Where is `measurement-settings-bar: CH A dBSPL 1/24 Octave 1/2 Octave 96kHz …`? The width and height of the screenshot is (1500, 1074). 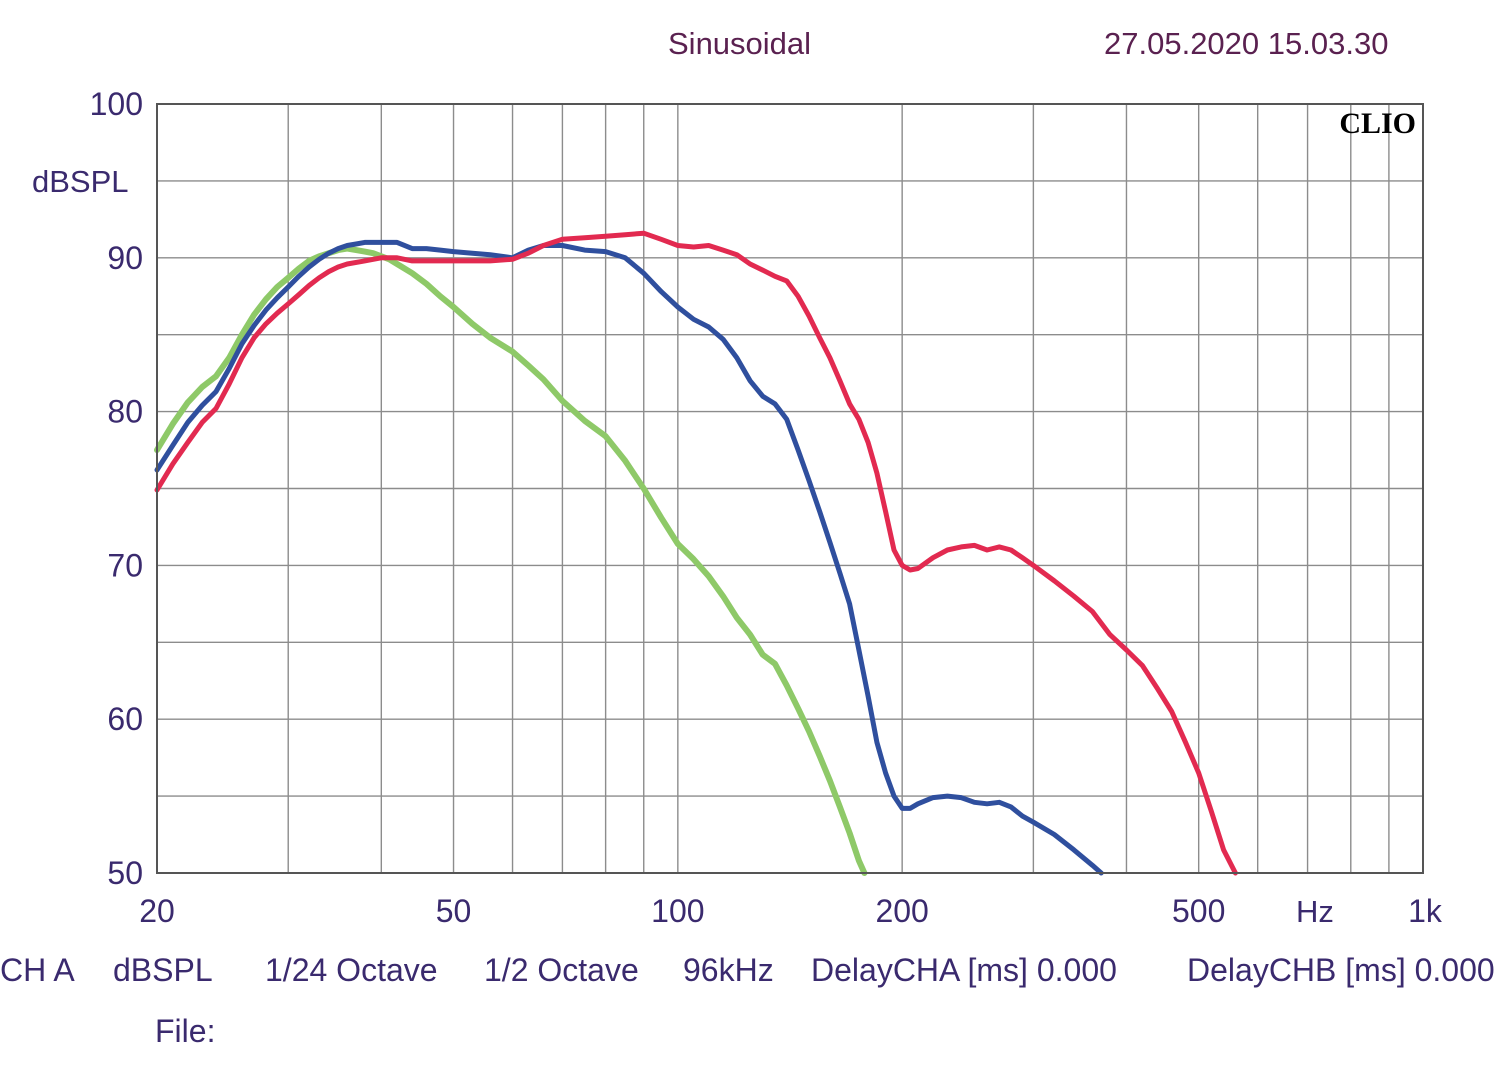
measurement-settings-bar: CH A dBSPL 1/24 Octave 1/2 Octave 96kHz … is located at coordinates (750, 972).